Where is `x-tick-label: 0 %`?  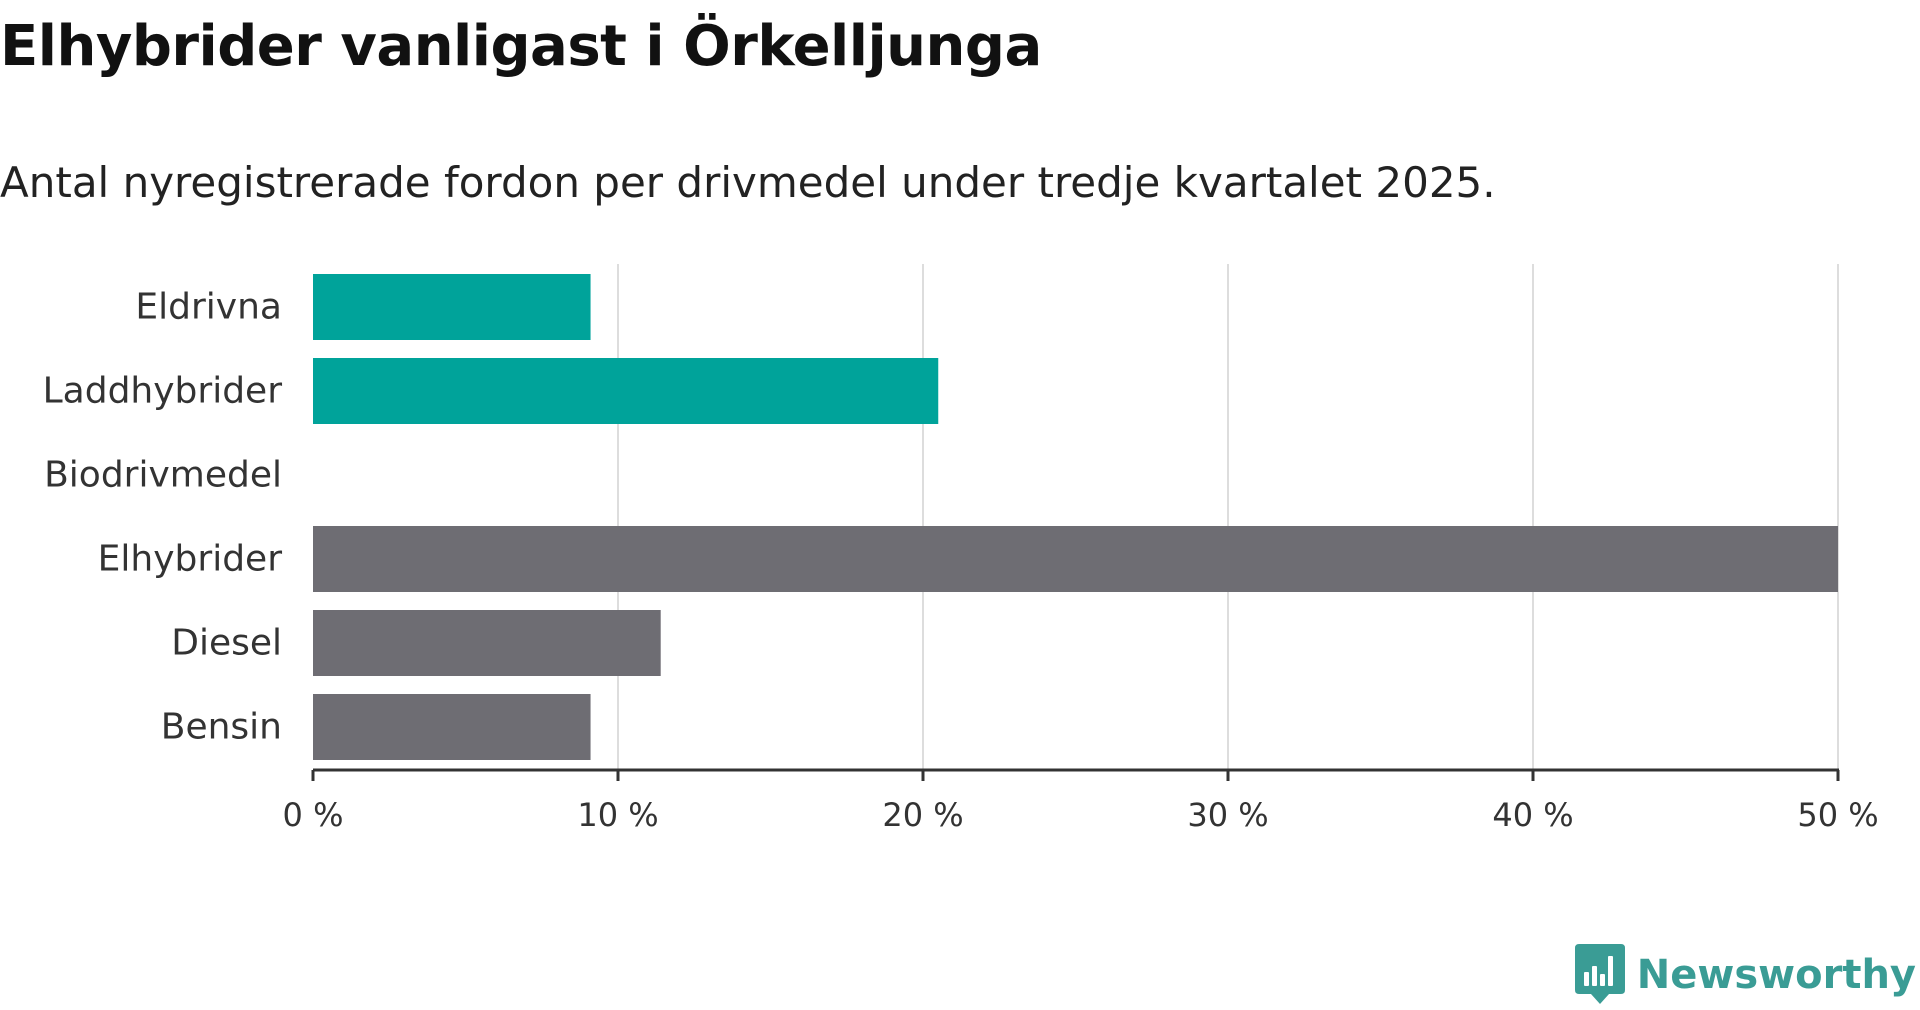 x-tick-label: 0 % is located at coordinates (313, 815).